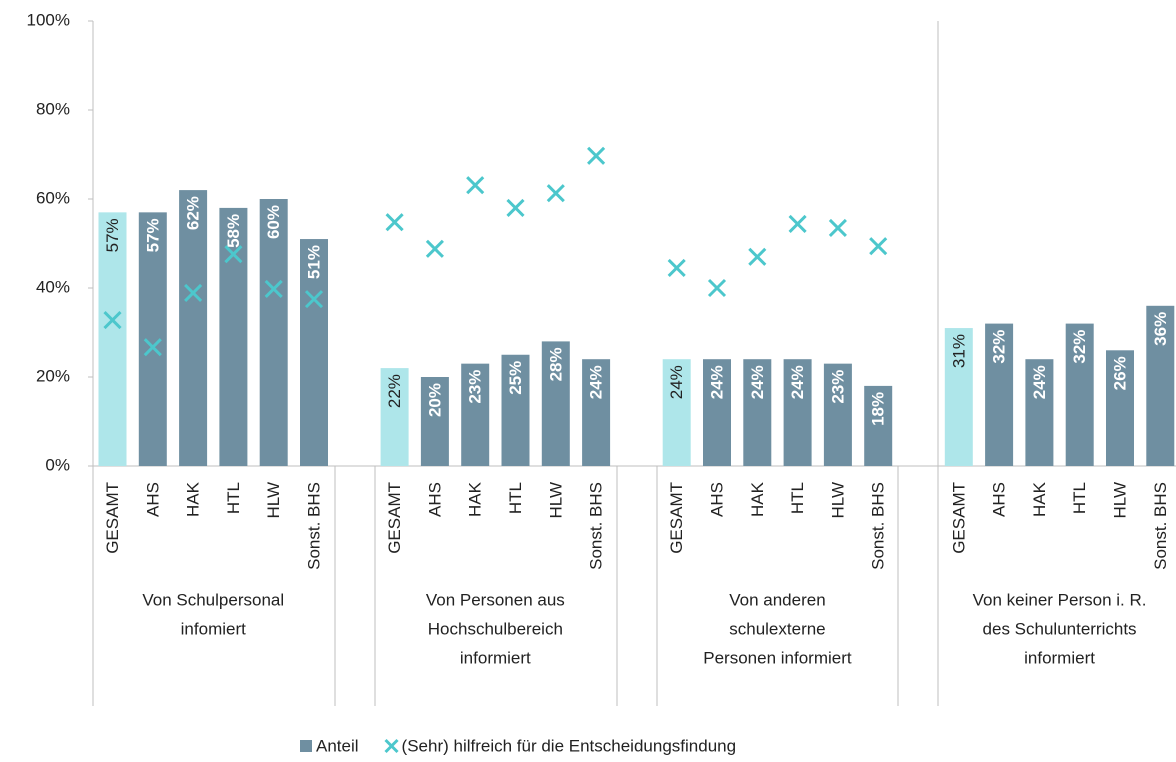 The width and height of the screenshot is (1176, 762). Describe the element at coordinates (394, 391) in the screenshot. I see `data-label: 22%` at that location.